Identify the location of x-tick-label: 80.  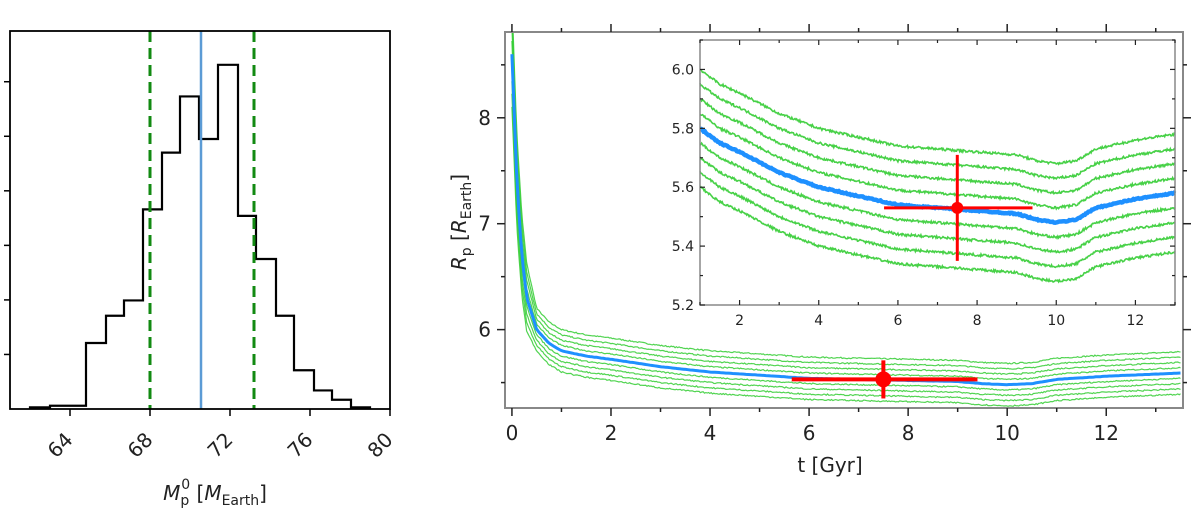
(380, 445).